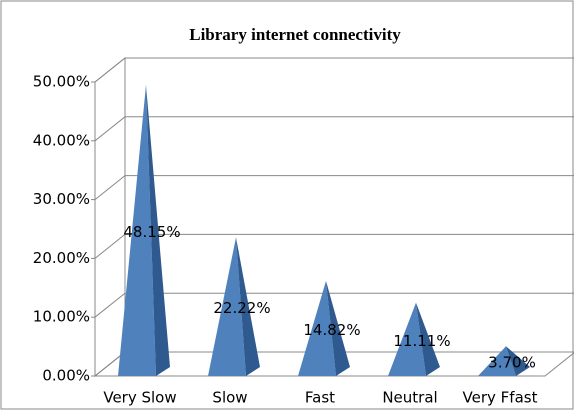 Image resolution: width=574 pixels, height=410 pixels. I want to click on x-tick-label: Neutral, so click(409, 398).